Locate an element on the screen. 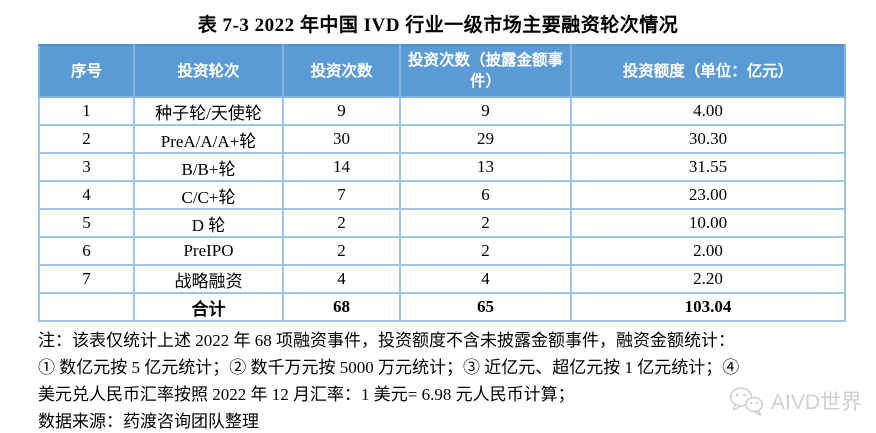  table-row: 1 种子轮/天使轮 9 9 4.00 is located at coordinates (442, 111).